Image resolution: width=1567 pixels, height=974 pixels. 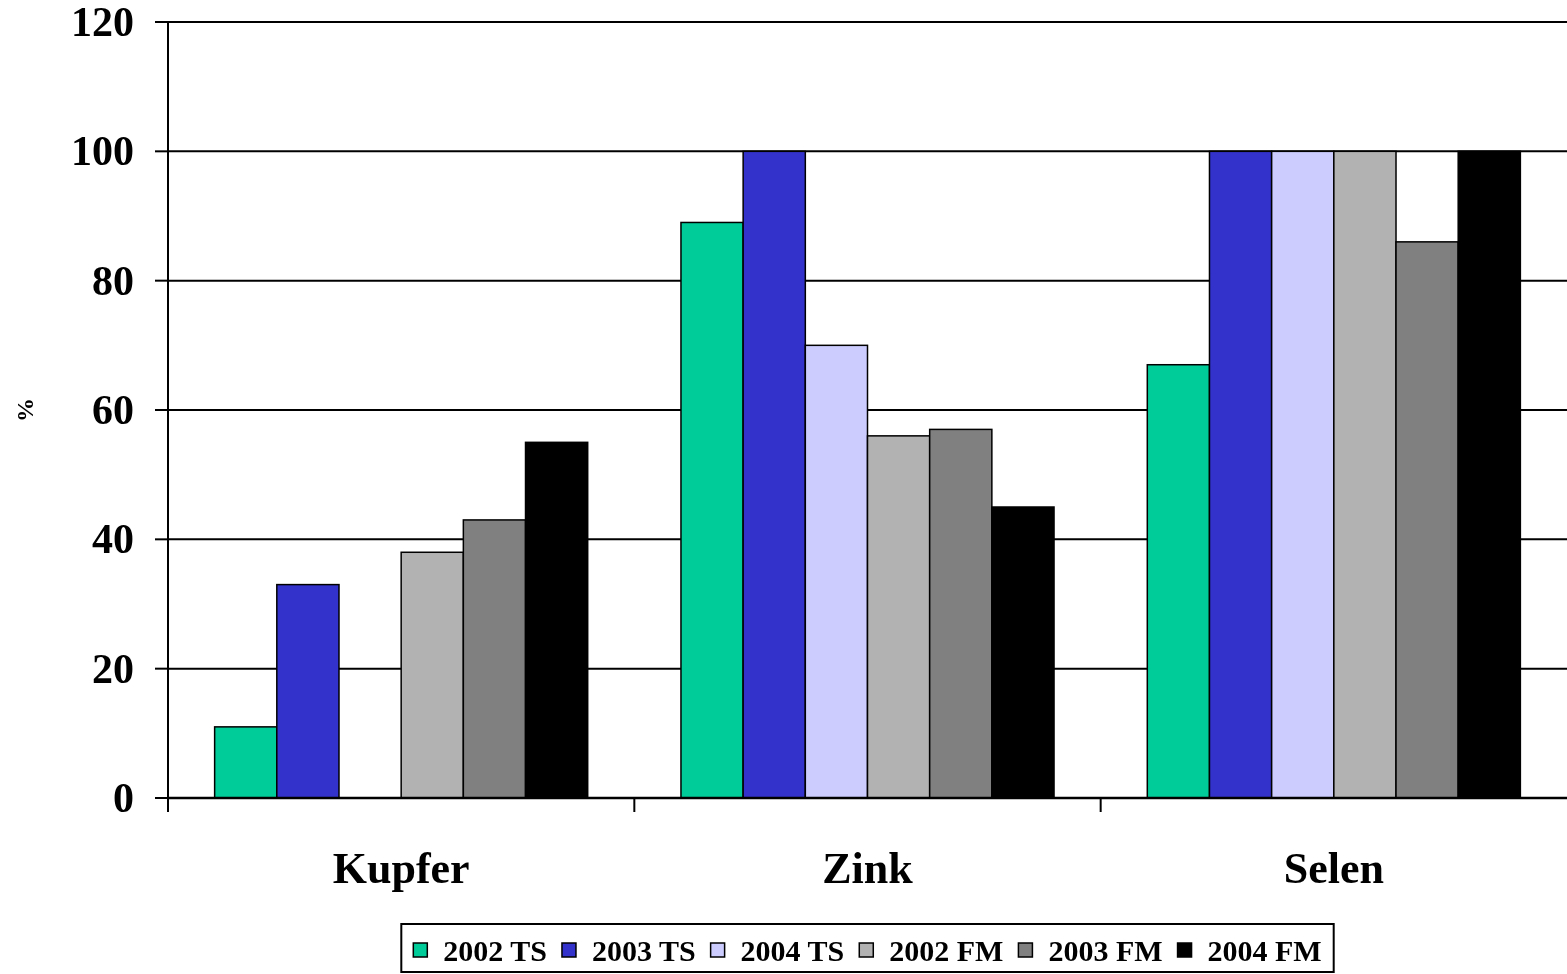 I want to click on y-tick-label: 40, so click(x=113, y=539).